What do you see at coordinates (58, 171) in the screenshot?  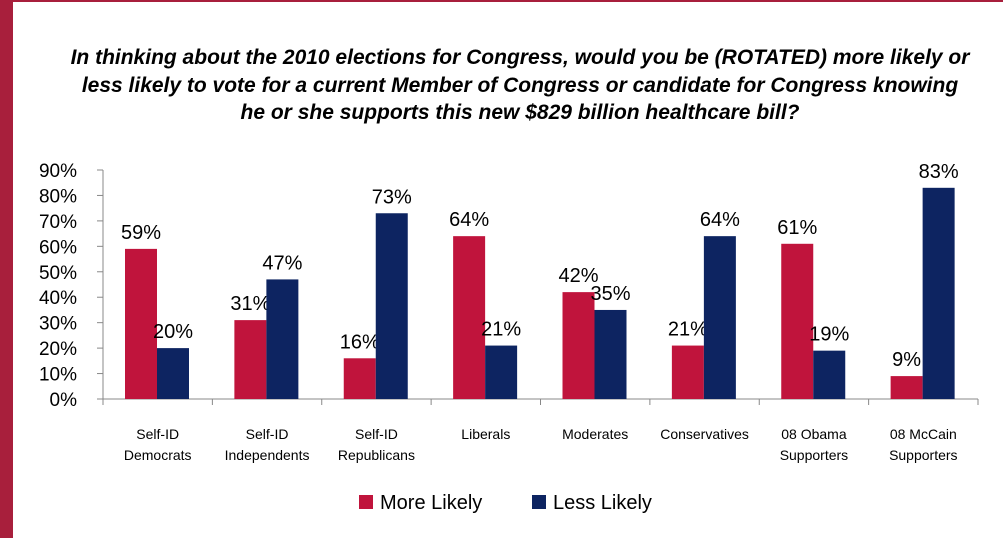 I see `y-tick-label: 90%` at bounding box center [58, 171].